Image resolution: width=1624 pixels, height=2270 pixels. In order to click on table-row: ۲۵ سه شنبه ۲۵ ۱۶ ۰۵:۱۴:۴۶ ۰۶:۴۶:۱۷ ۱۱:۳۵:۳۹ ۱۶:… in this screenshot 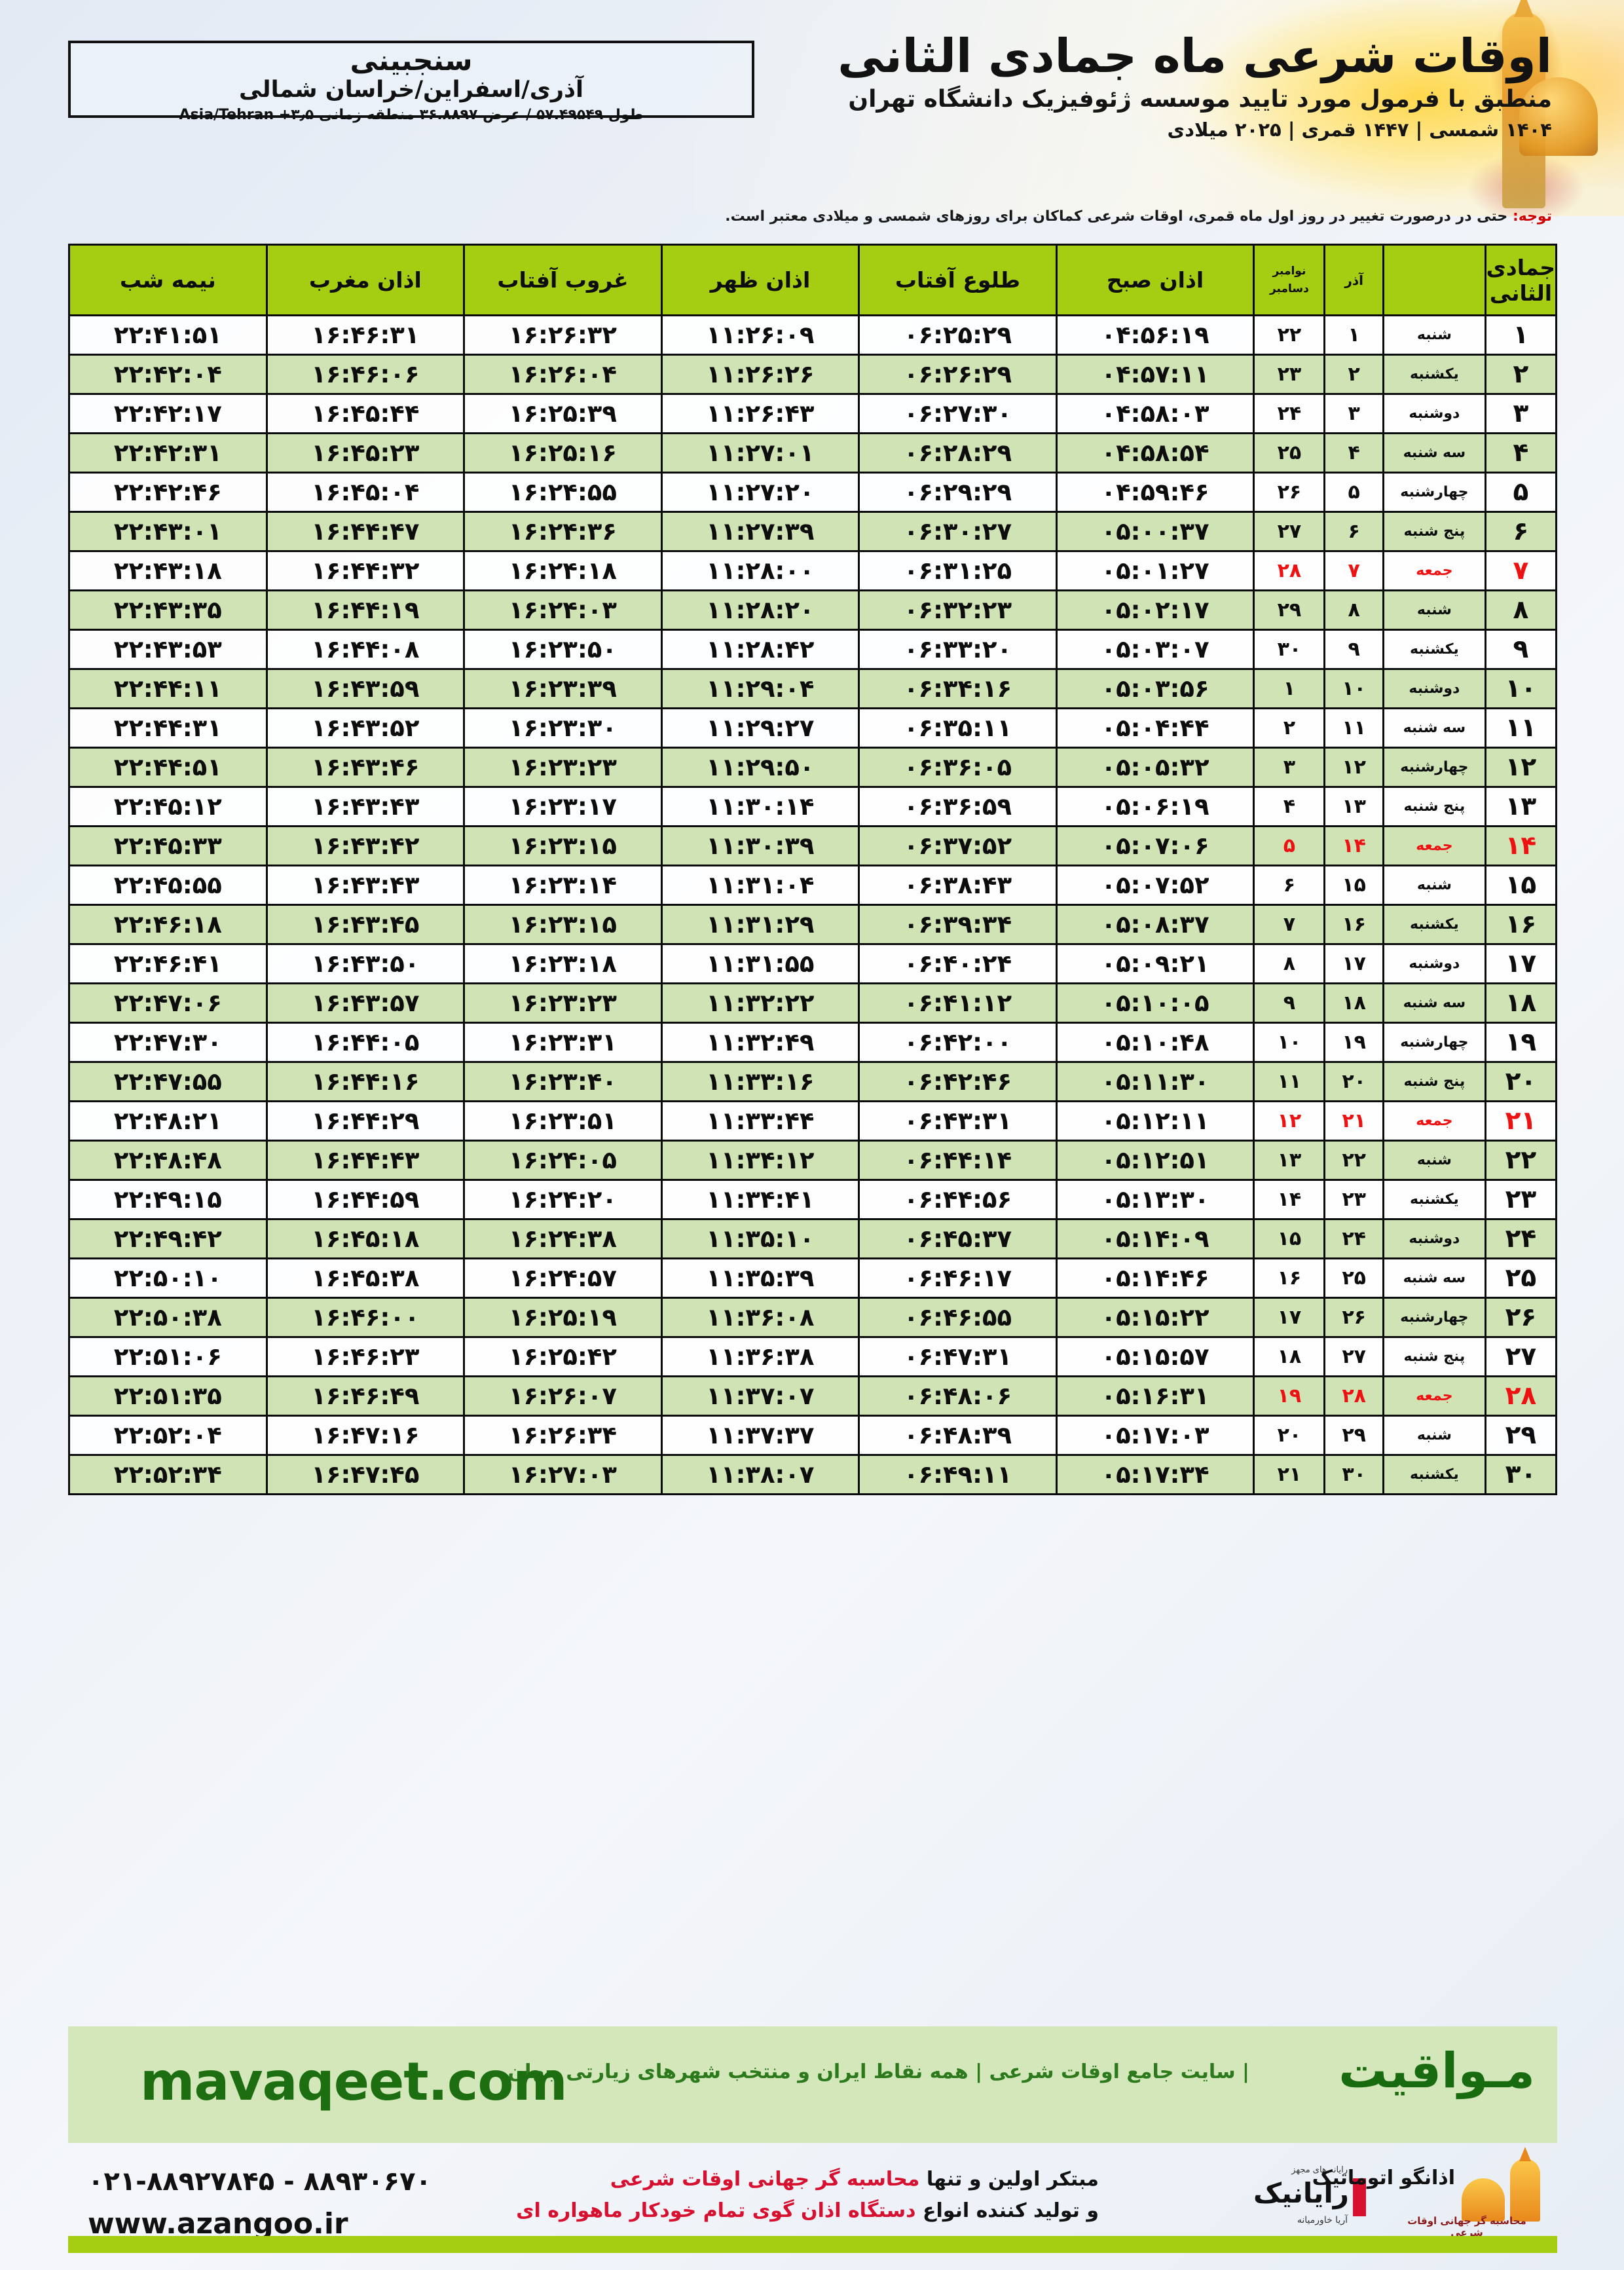, I will do `click(813, 1278)`.